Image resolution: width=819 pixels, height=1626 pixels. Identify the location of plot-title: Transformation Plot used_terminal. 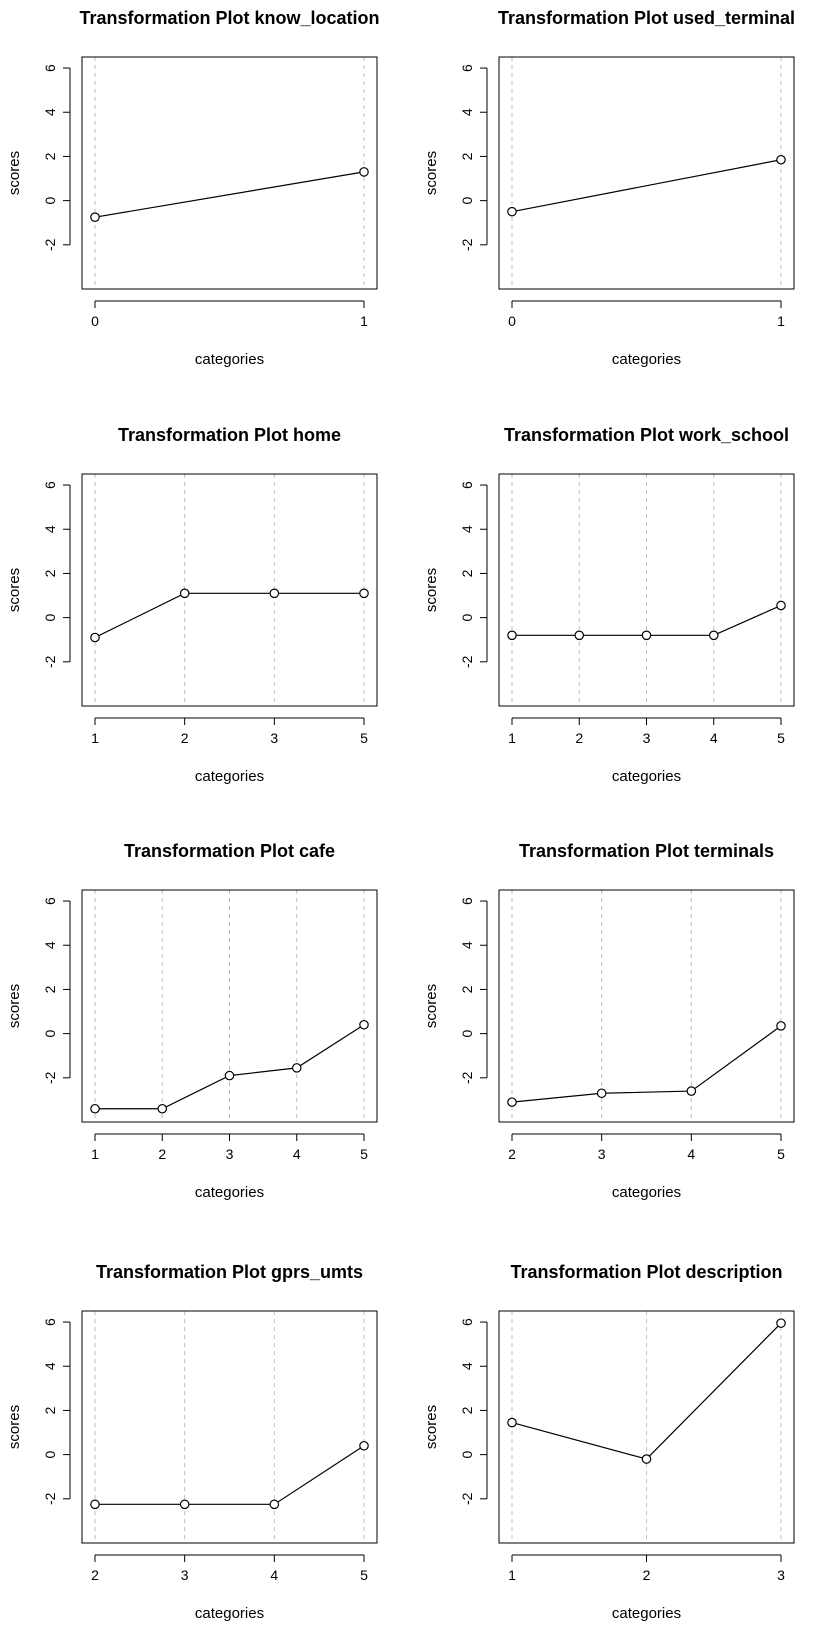
(646, 18).